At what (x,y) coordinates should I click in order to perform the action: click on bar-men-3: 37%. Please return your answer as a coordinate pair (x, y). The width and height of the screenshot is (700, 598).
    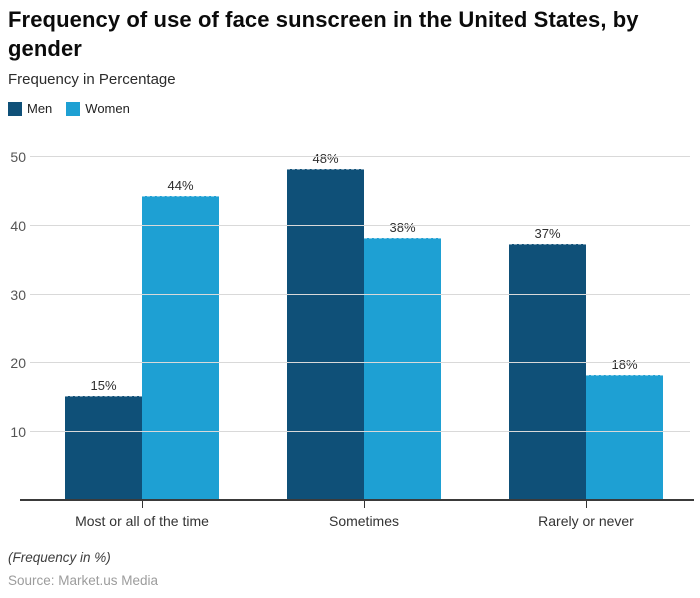
    Looking at the image, I should click on (547, 362).